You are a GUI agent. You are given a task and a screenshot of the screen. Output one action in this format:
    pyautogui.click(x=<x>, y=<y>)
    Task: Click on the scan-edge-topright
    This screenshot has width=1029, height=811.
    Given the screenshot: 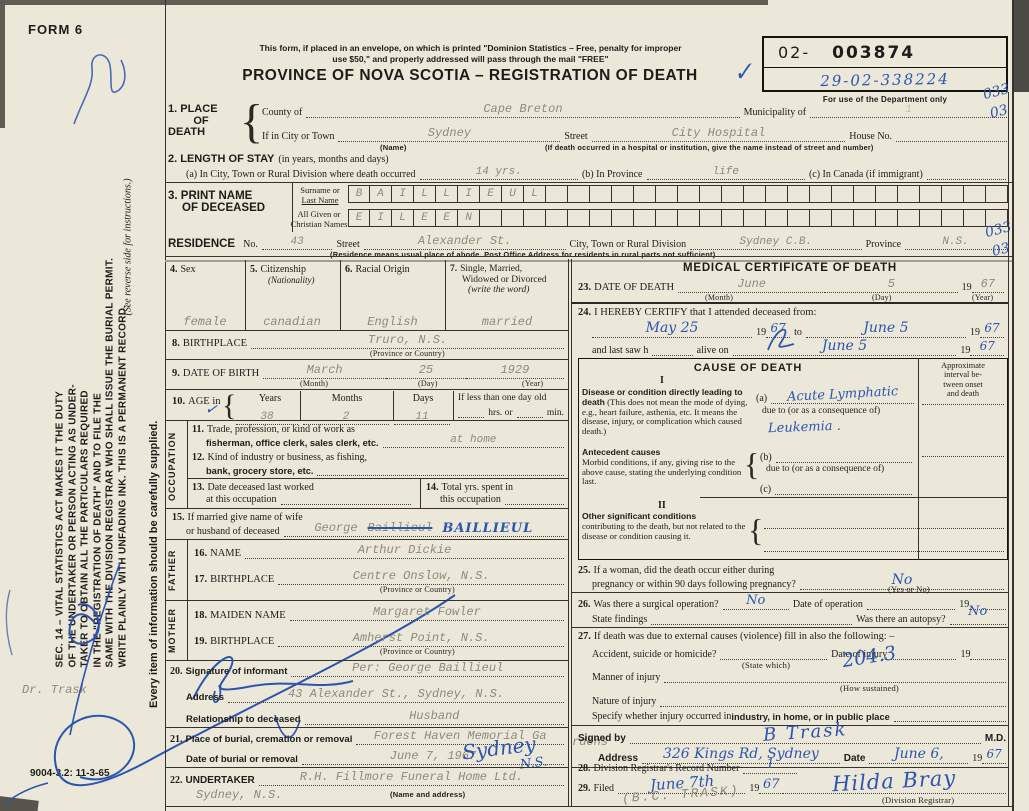 What is the action you would take?
    pyautogui.click(x=1021, y=46)
    